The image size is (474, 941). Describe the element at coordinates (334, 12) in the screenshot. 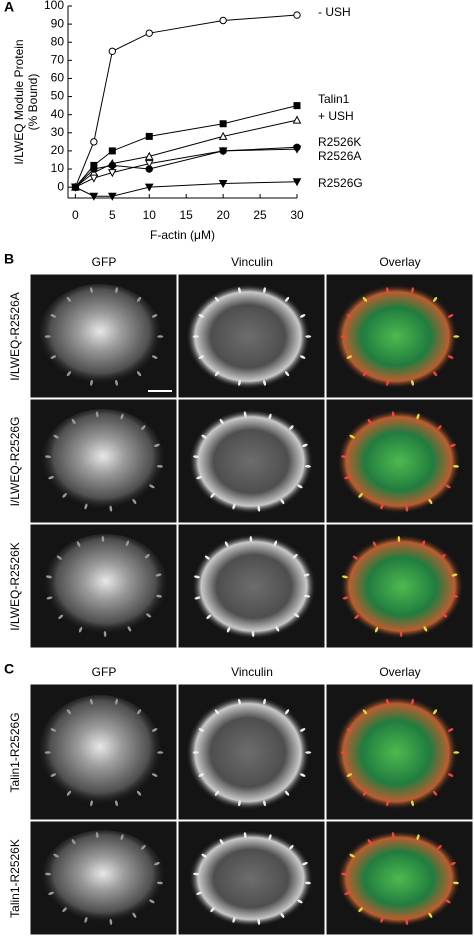

I see `series-label: - USH` at that location.